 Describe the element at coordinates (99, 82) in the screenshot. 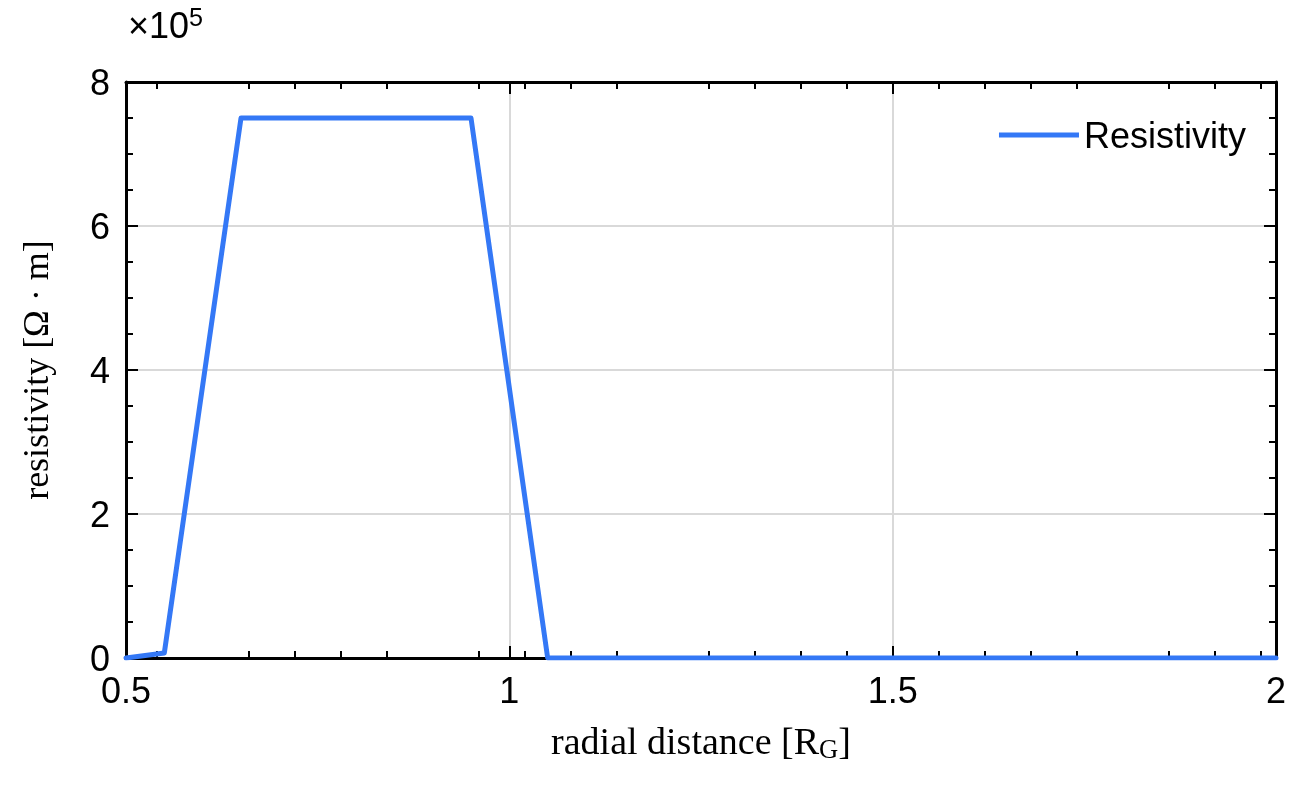

I see `y-tick-label: 8` at that location.